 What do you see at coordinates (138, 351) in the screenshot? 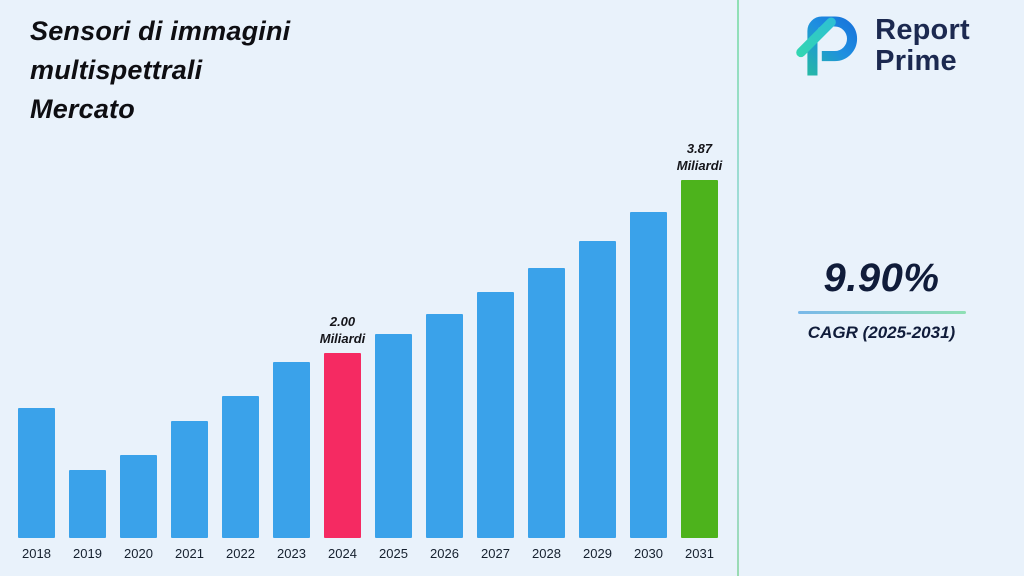
I see `bar-column-2020: 2020` at bounding box center [138, 351].